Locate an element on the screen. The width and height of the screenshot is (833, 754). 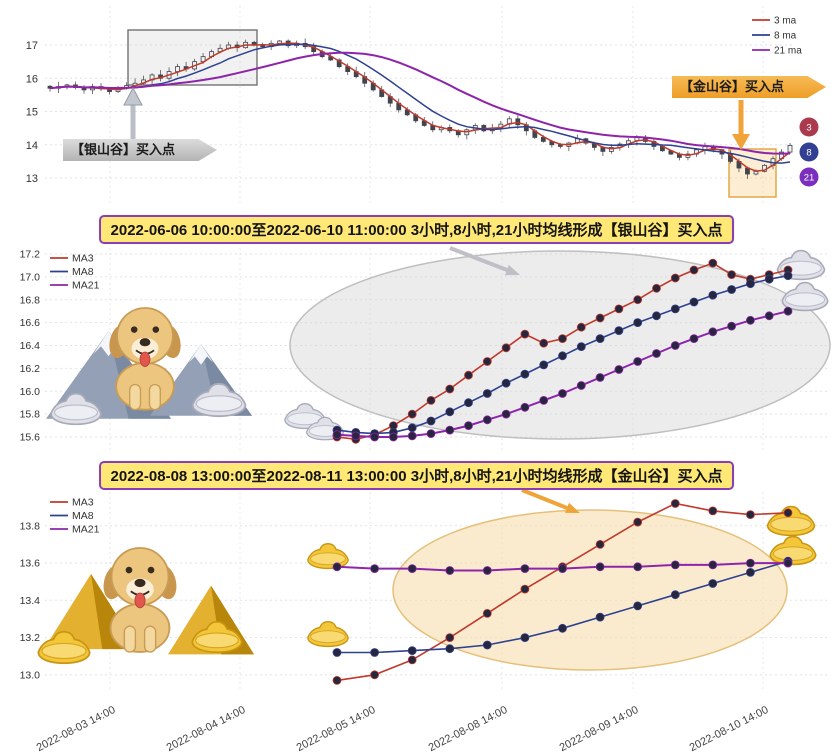
ma3-markers is located at coordinates (562, 592).